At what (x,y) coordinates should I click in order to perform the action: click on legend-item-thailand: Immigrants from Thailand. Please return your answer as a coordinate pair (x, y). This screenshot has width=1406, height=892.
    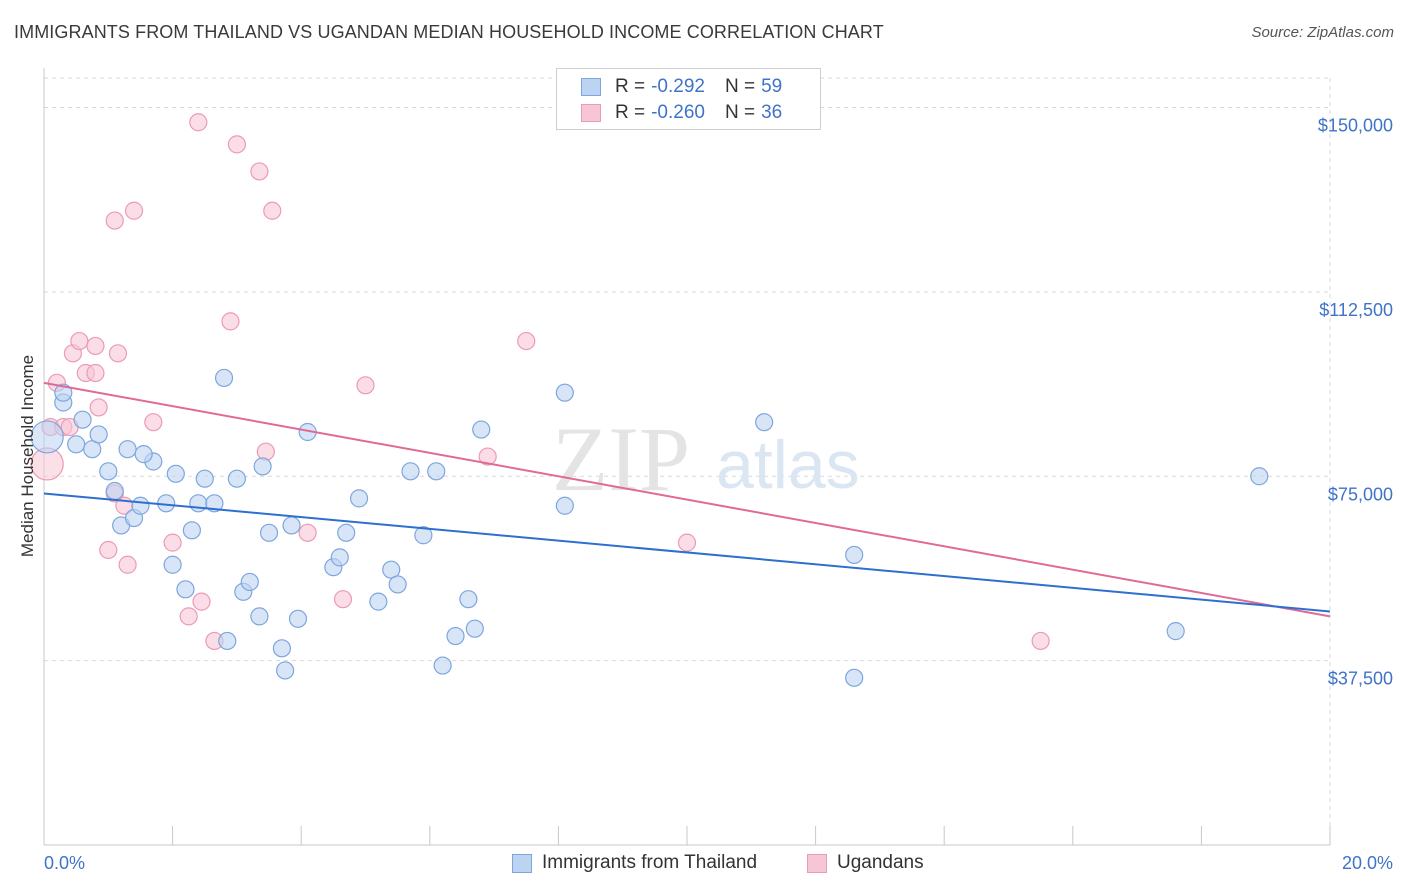
    Looking at the image, I should click on (634, 863).